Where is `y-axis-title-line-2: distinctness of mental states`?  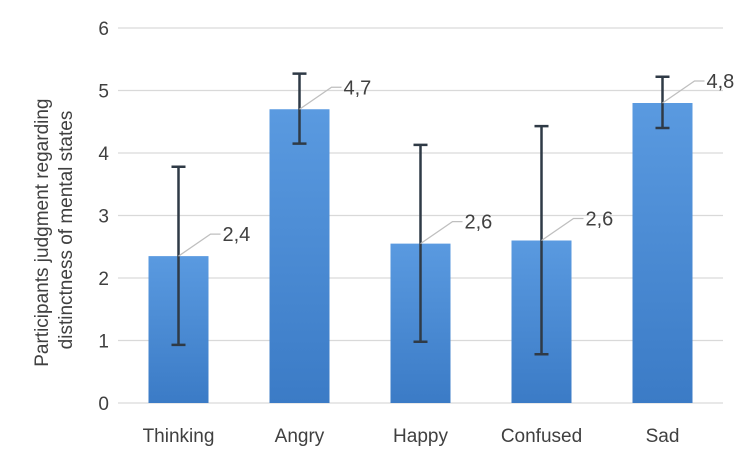
y-axis-title-line-2: distinctness of mental states is located at coordinates (66, 230).